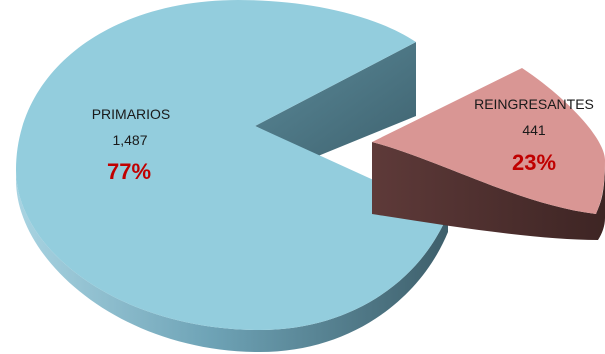 The width and height of the screenshot is (605, 354). Describe the element at coordinates (131, 114) in the screenshot. I see `slice-label-primarios: PRIMARIOS` at that location.